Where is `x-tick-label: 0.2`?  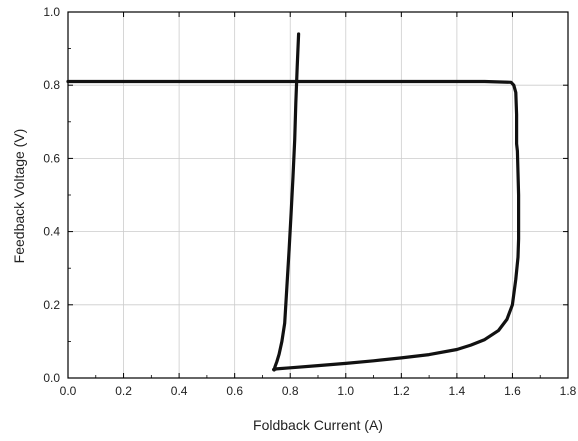 x-tick-label: 0.2 is located at coordinates (123, 391).